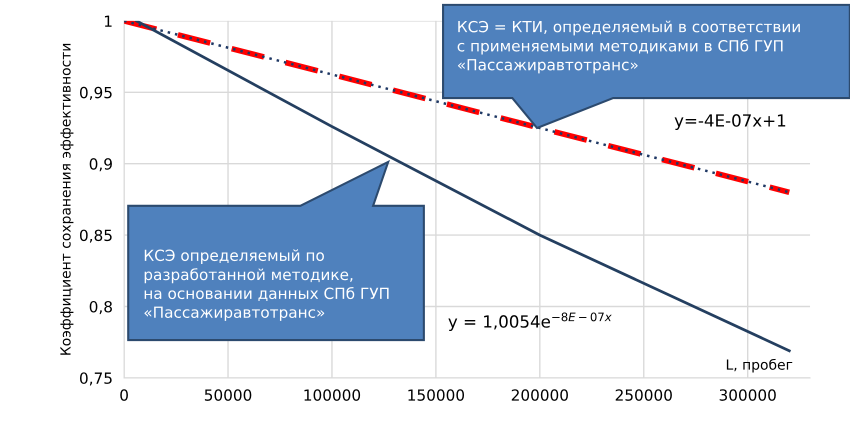  Describe the element at coordinates (96, 236) in the screenshot. I see `y-tick-label: 0,85` at that location.